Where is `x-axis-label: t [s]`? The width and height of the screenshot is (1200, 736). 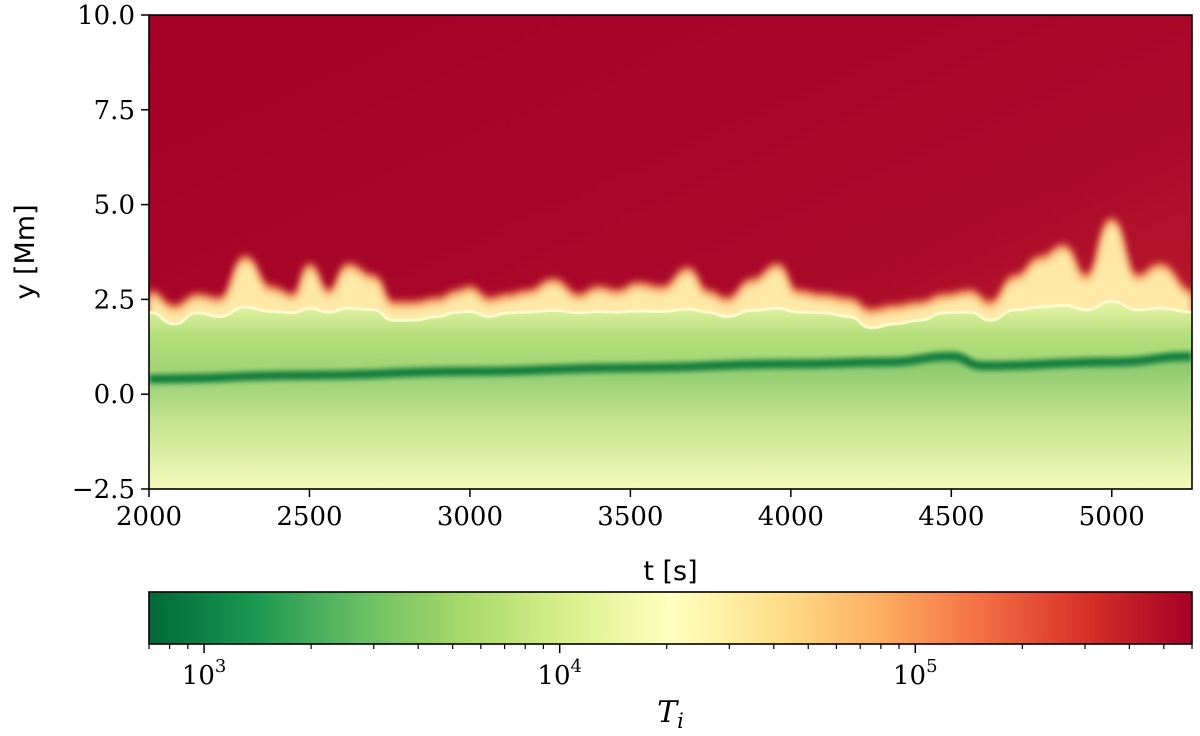 x-axis-label: t [s] is located at coordinates (670, 571).